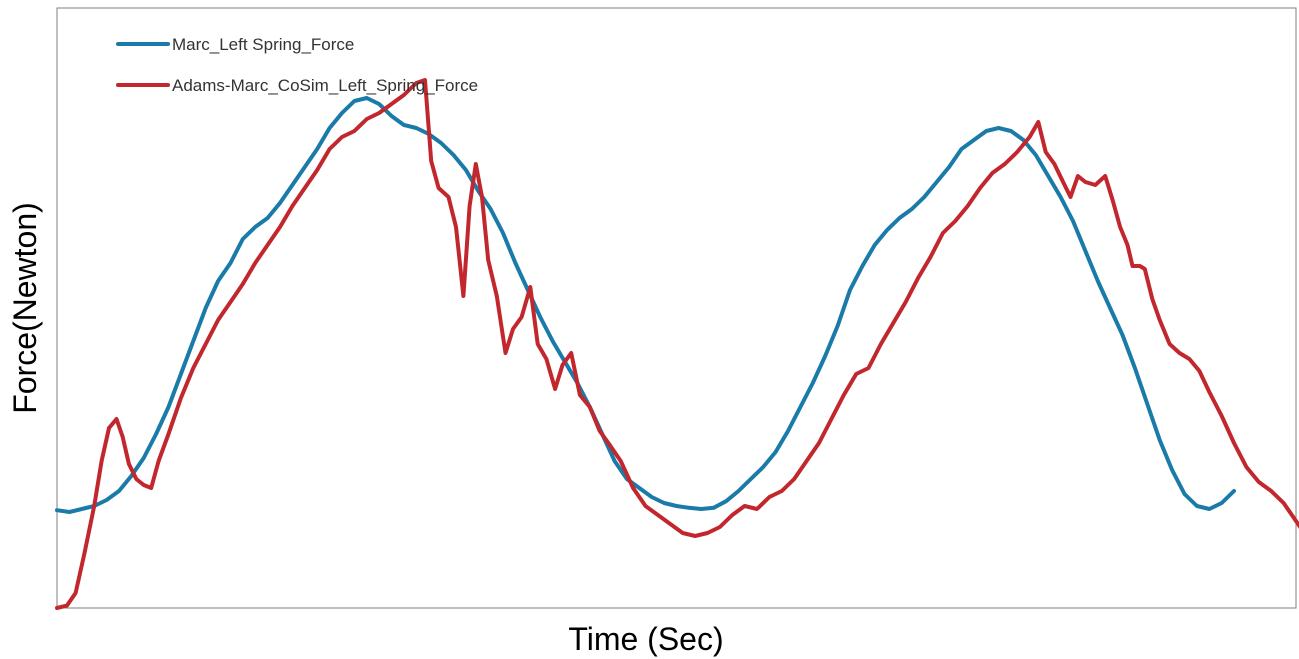  I want to click on legend-label-marc: Marc_Left Spring_Force, so click(263, 44).